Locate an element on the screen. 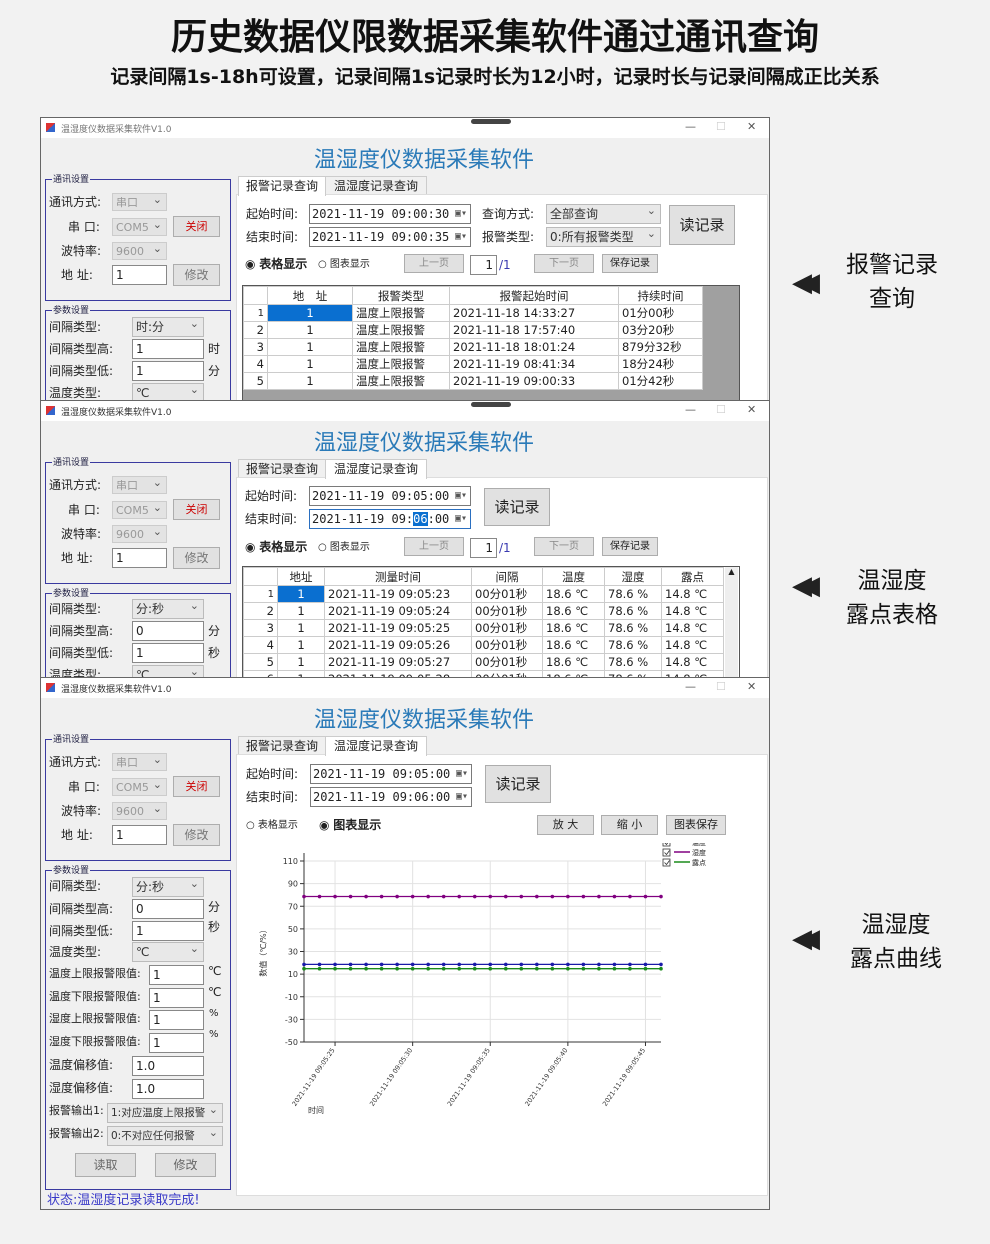  interval-high-input: 0 is located at coordinates (168, 631).